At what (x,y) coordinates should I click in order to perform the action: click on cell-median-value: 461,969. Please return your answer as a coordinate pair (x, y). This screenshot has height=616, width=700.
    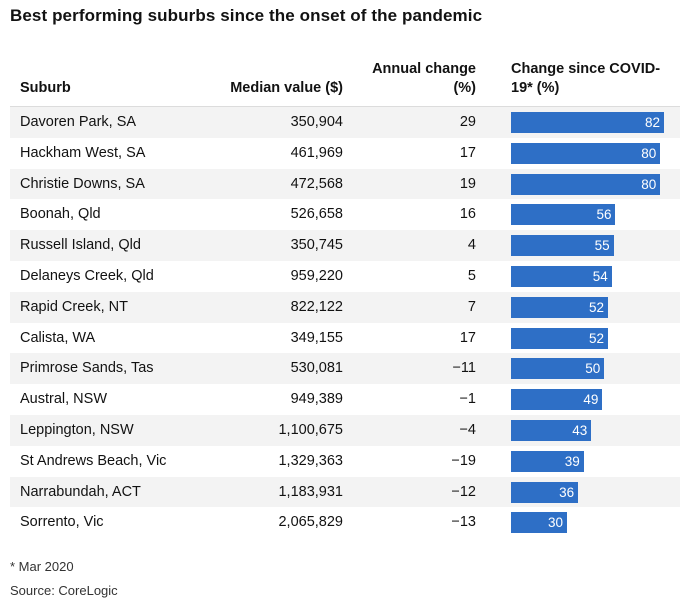
    Looking at the image, I should click on (316, 152).